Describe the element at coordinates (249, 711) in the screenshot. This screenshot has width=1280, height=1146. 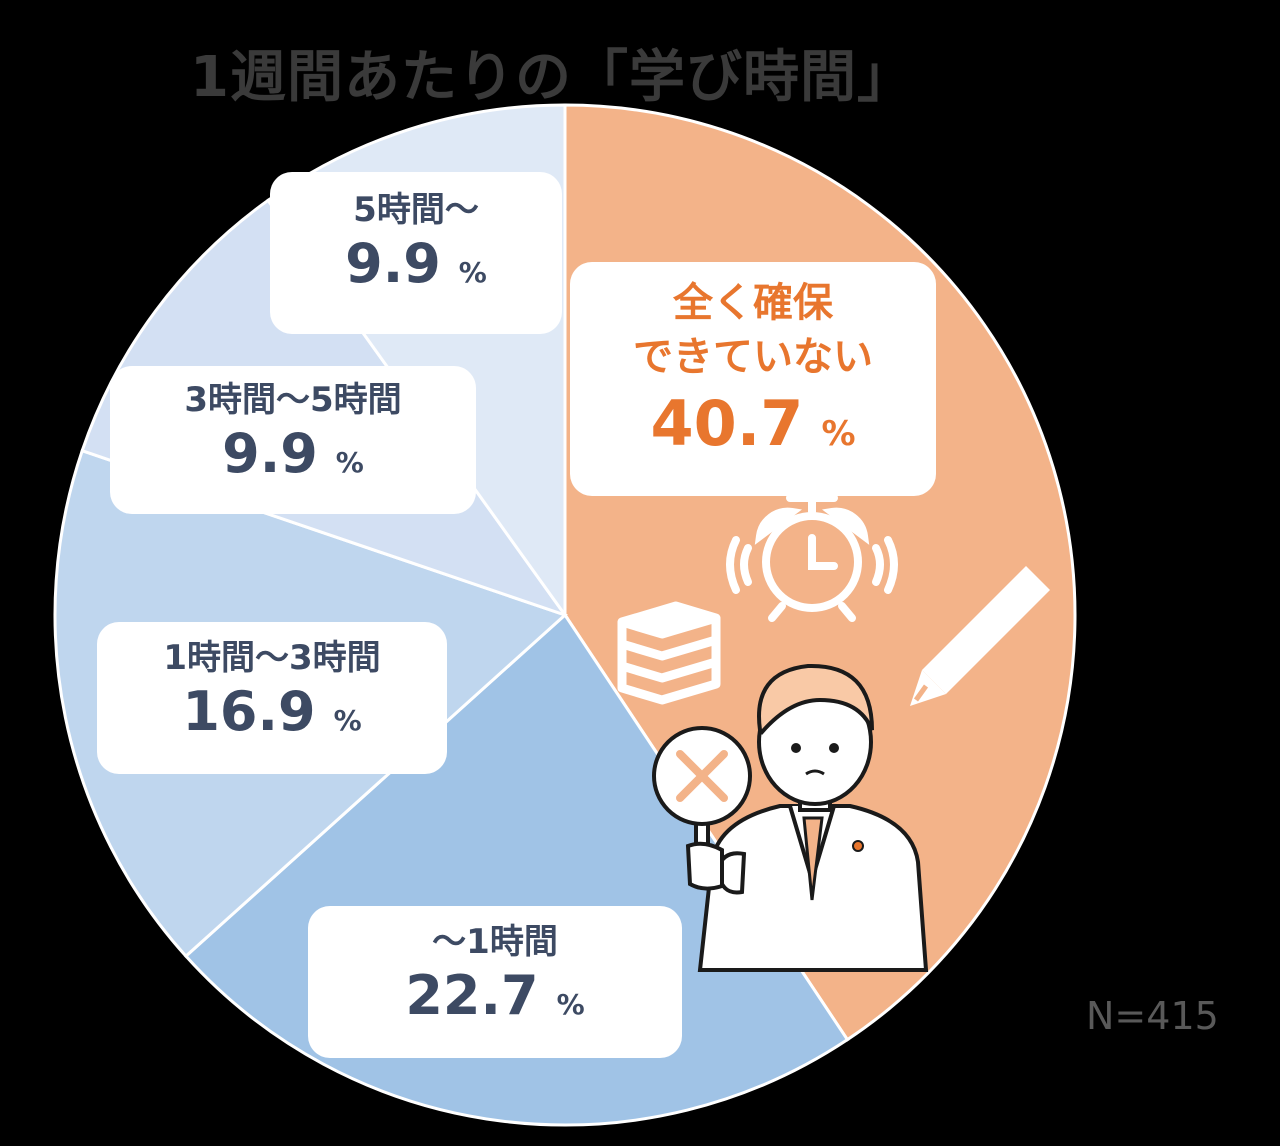
I see `slice-value: 16.9` at that location.